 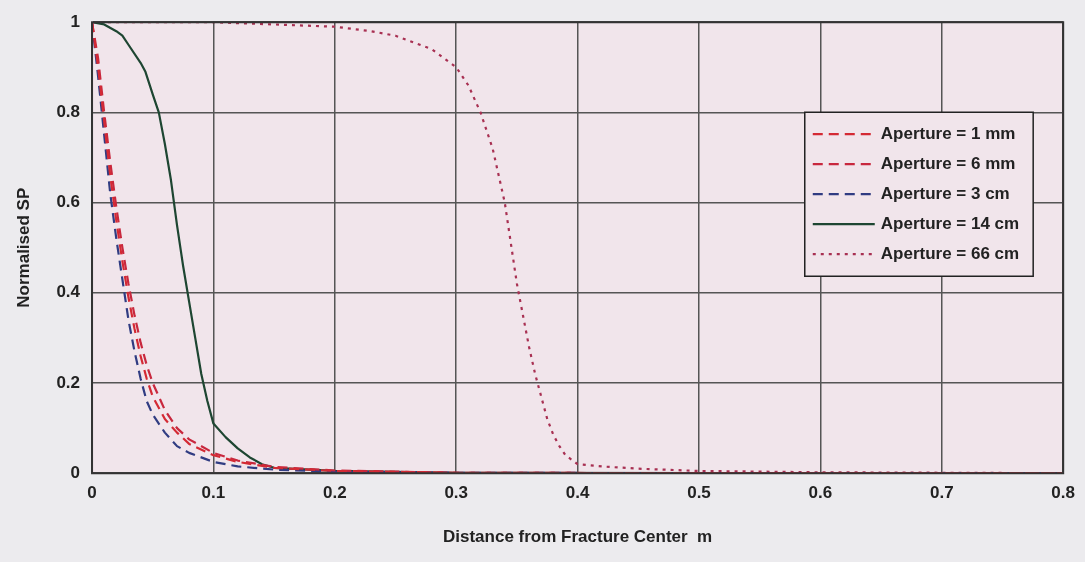 What do you see at coordinates (699, 493) in the screenshot?
I see `x-tick-label: 0.5` at bounding box center [699, 493].